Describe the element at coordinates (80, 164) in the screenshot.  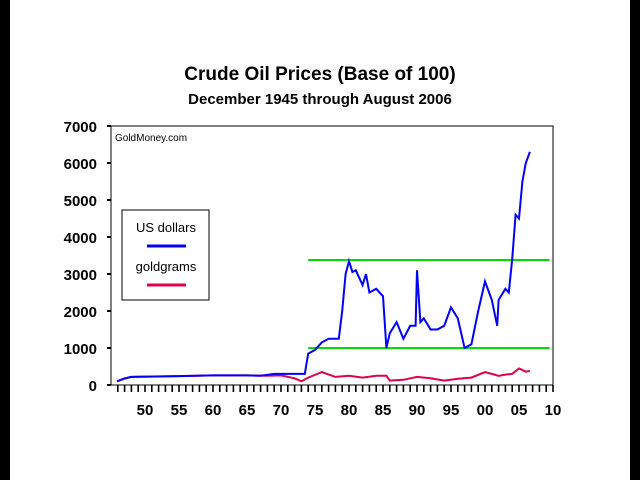
I see `y-tick-label: 6000` at that location.